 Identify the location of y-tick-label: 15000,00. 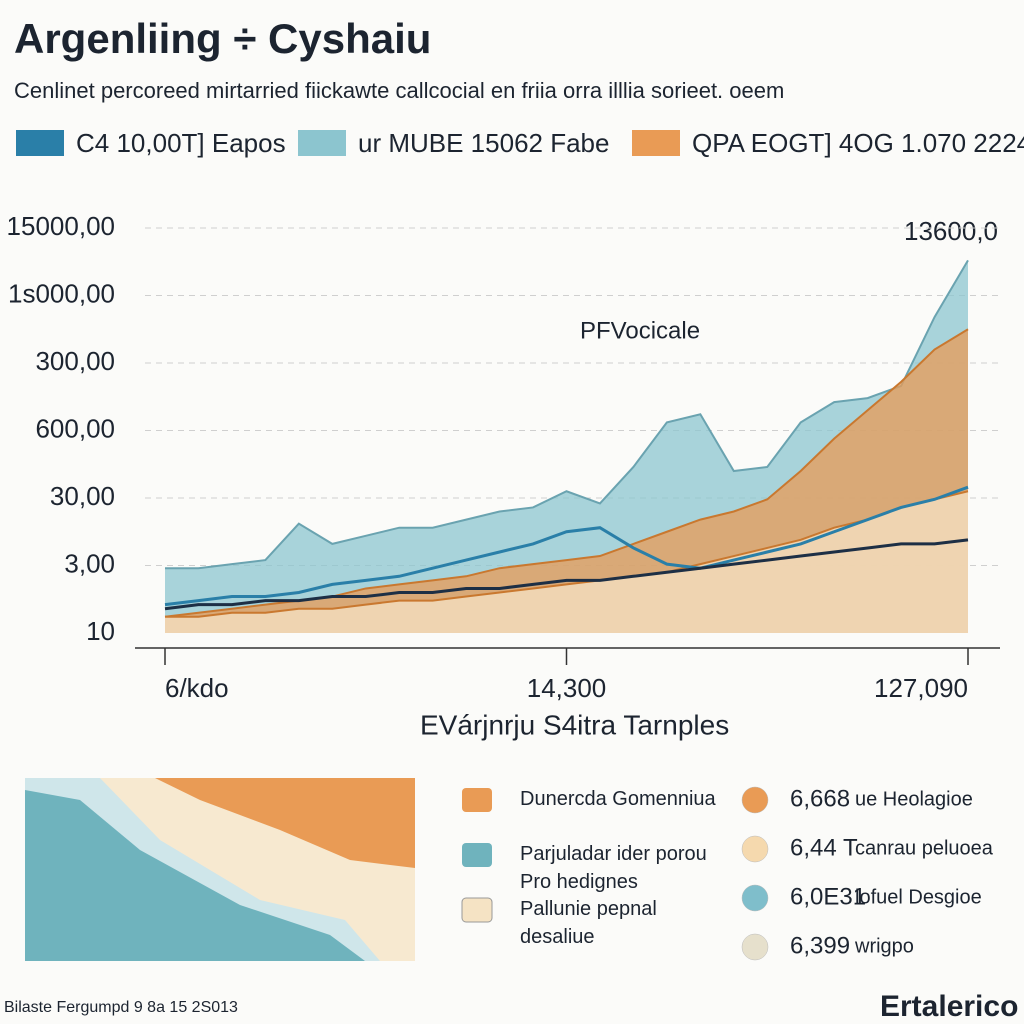
(61, 226).